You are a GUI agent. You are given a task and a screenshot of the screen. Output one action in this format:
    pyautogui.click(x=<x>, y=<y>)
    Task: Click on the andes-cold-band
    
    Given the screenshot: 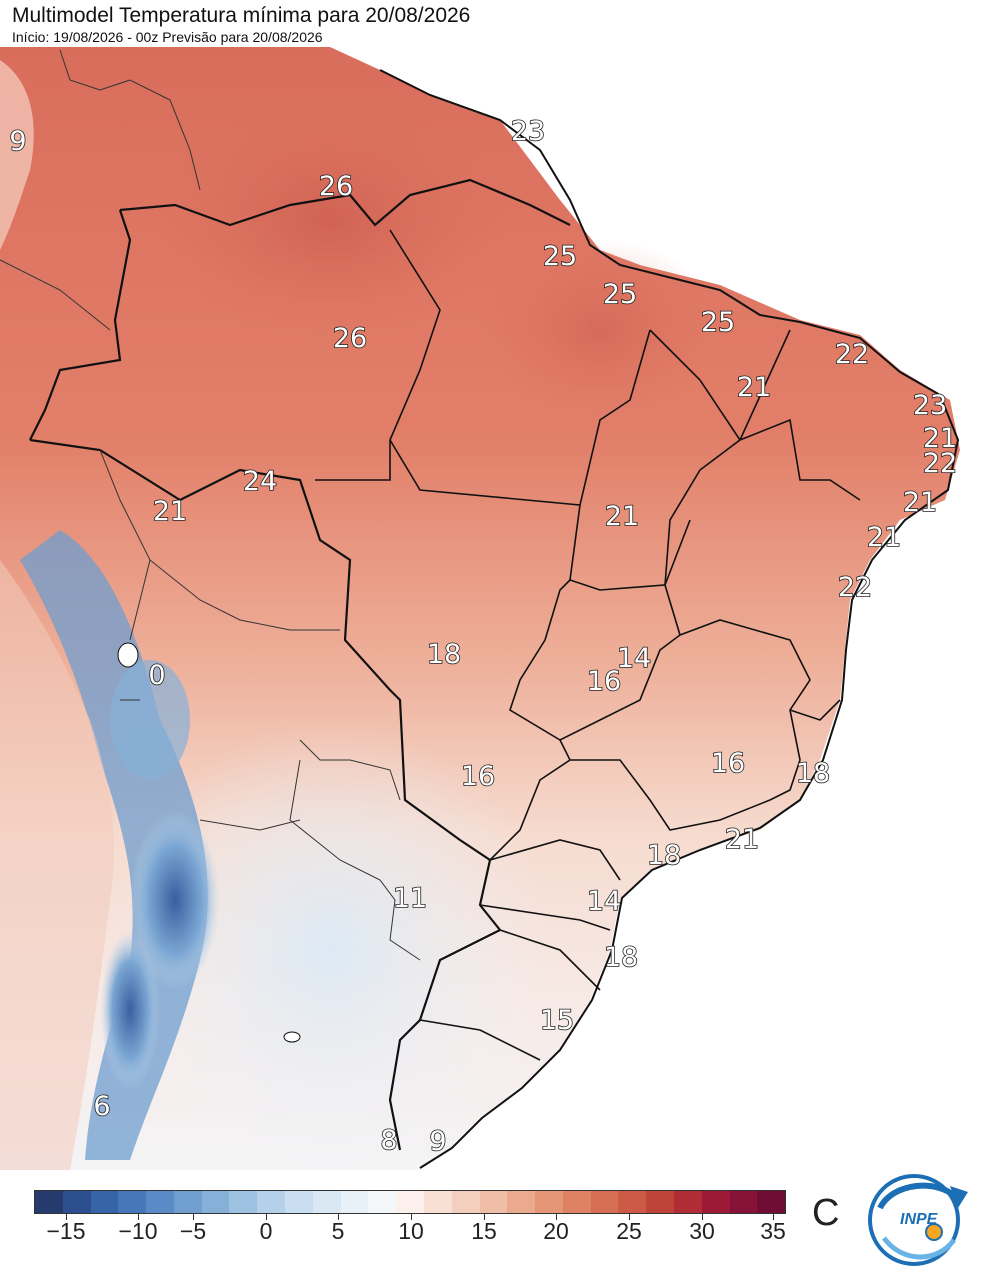 What is the action you would take?
    pyautogui.click(x=114, y=845)
    